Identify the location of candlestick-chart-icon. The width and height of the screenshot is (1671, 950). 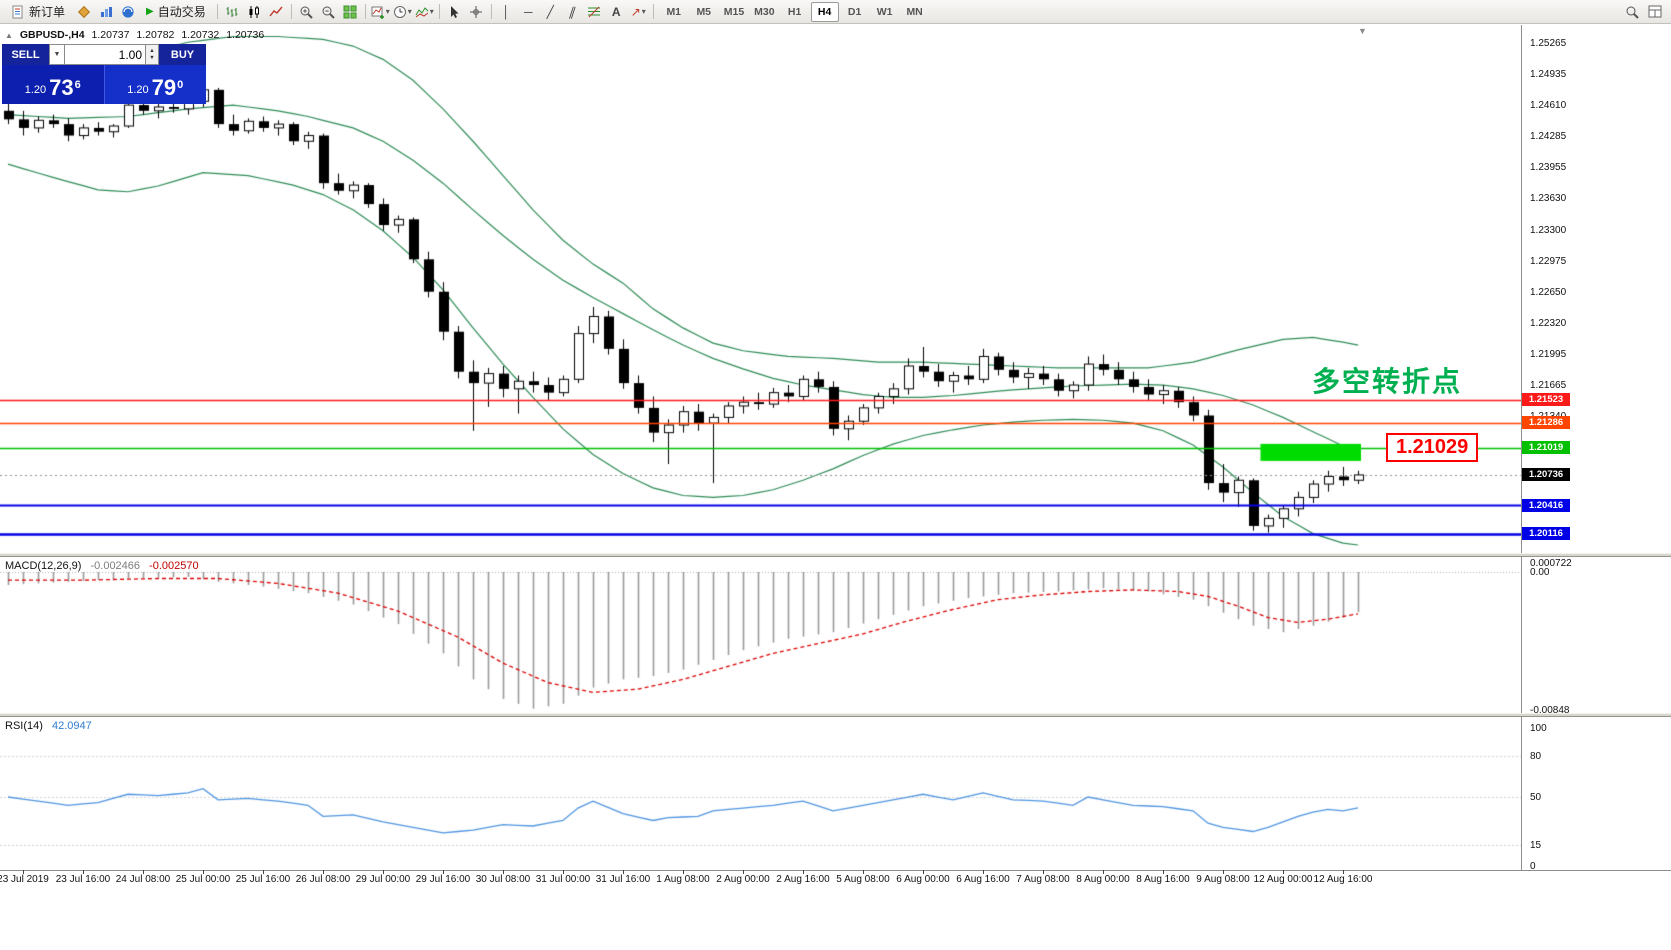
(254, 12).